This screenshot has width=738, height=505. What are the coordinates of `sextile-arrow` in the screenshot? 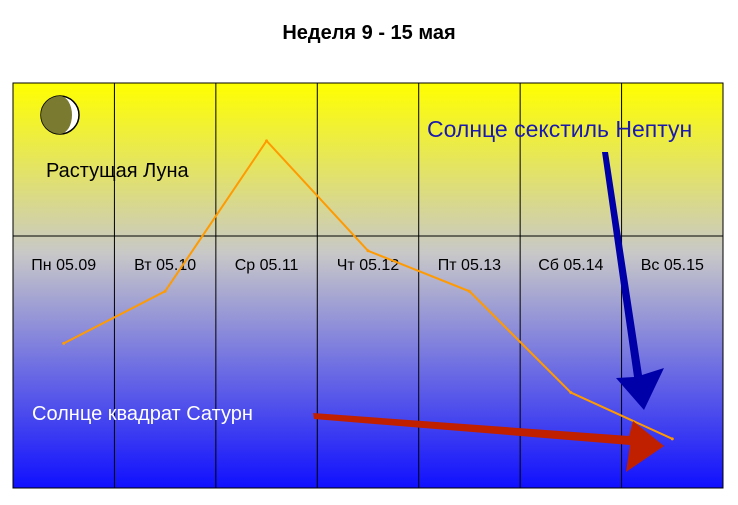 It's located at (633, 281).